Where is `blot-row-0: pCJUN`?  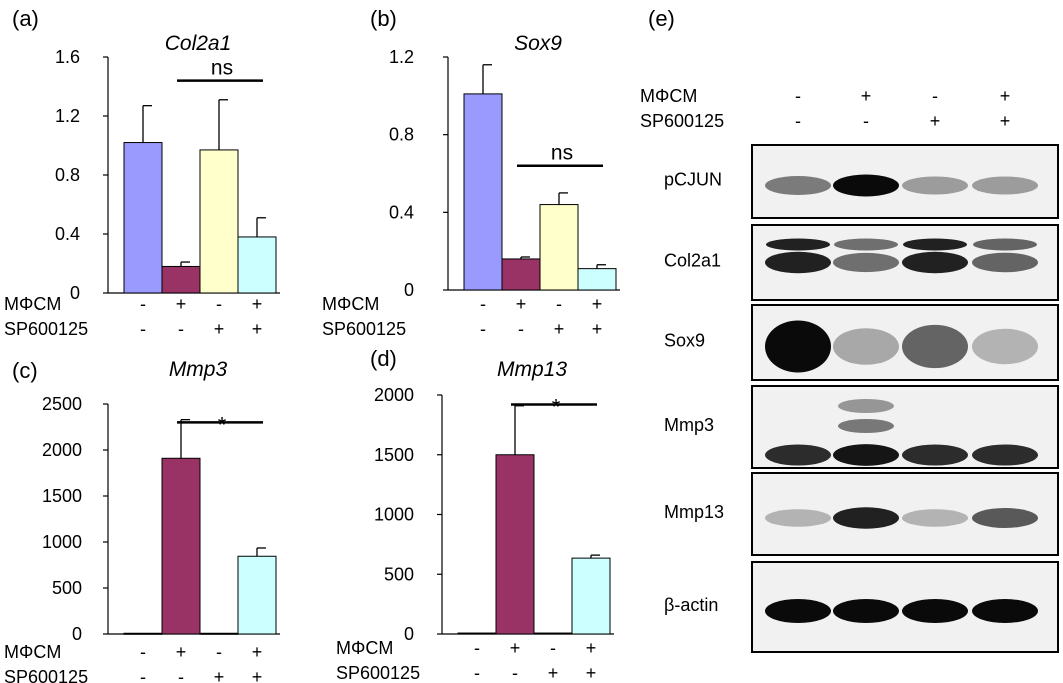
blot-row-0: pCJUN is located at coordinates (861, 181).